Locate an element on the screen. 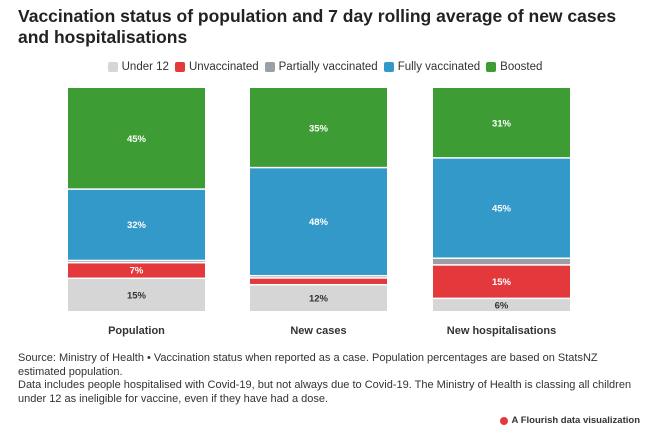 The image size is (650, 432). bar-new-hospitalisations-fully-vaccinated is located at coordinates (501, 208).